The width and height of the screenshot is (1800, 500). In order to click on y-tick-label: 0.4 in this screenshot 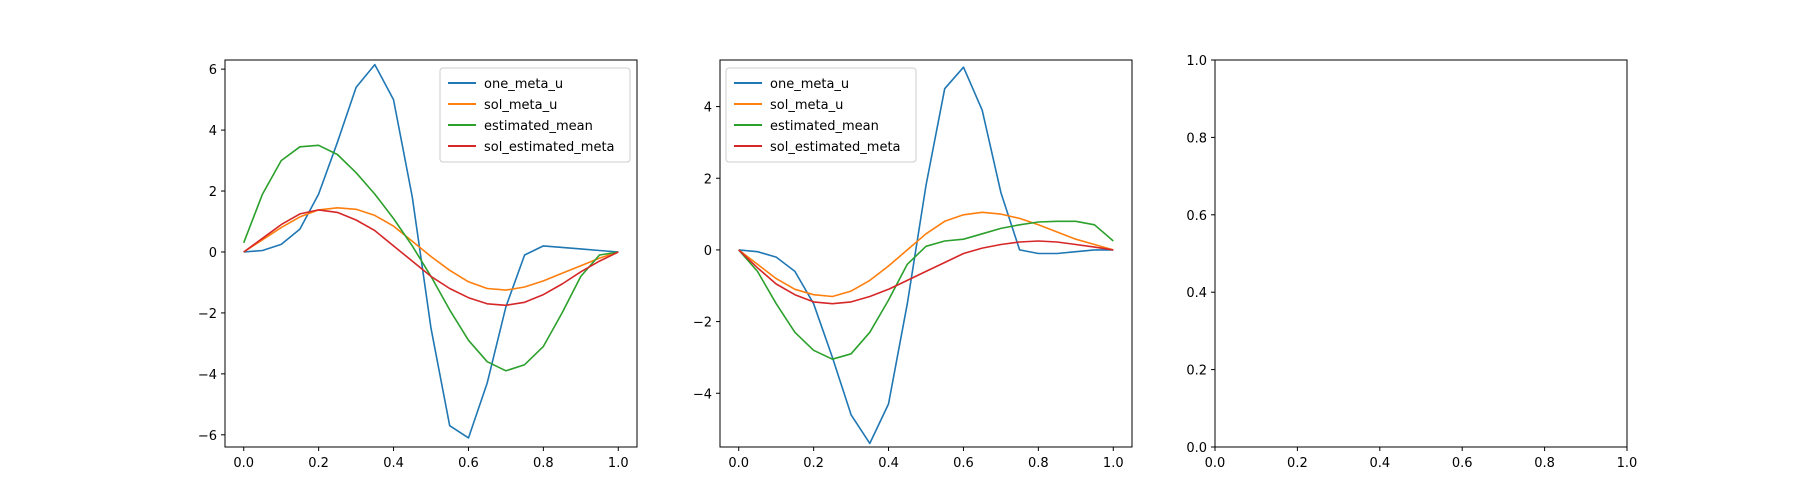, I will do `click(1196, 293)`.